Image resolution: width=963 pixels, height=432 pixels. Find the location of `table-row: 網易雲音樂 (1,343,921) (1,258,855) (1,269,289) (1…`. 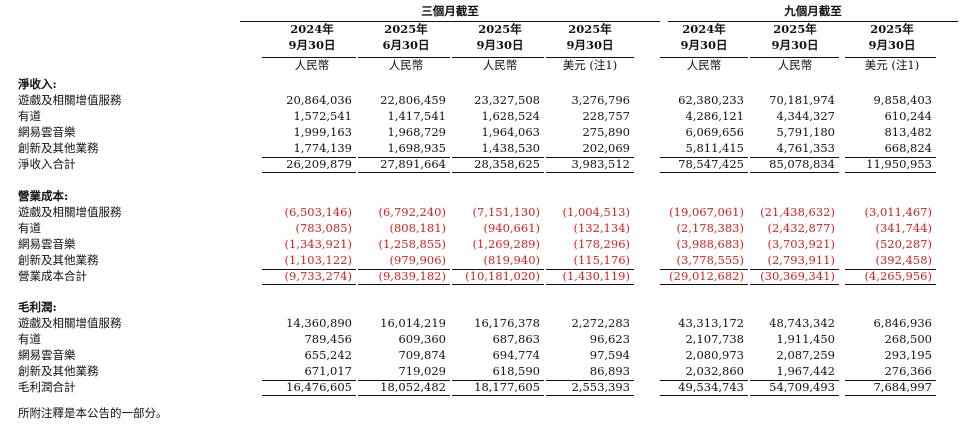

table-row: 網易雲音樂 (1,343,921) (1,258,855) (1,269,289) (1… is located at coordinates (481, 244).